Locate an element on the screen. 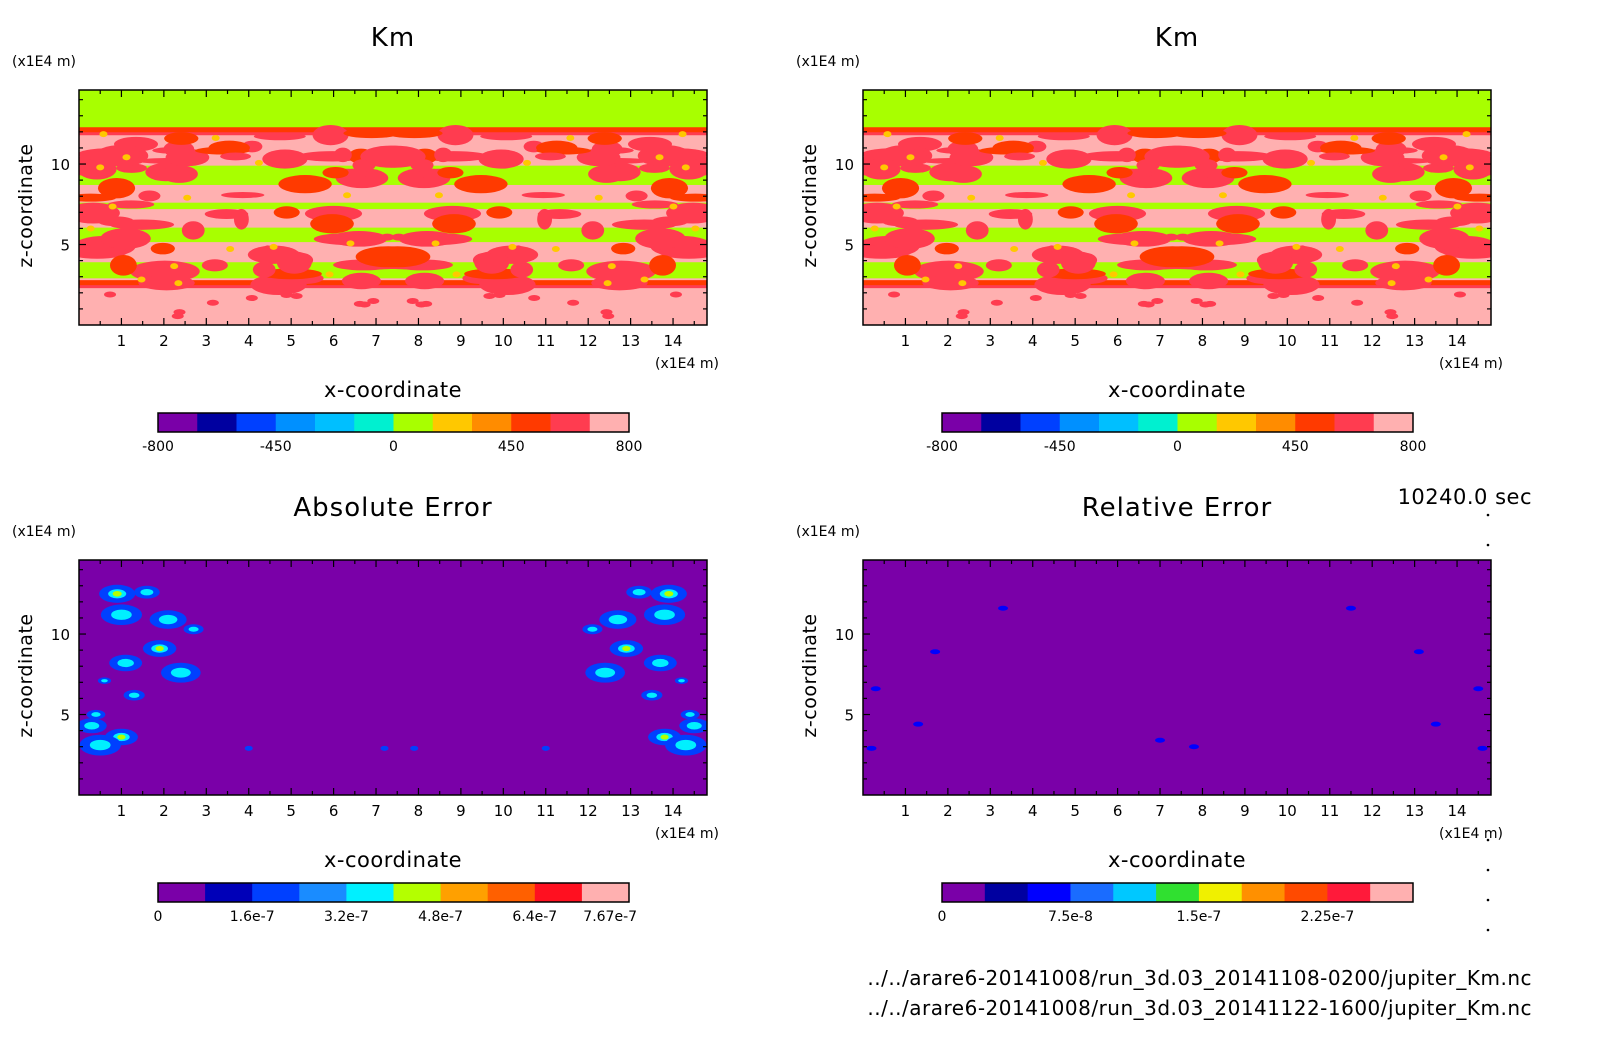 Image resolution: width=1604 pixels, height=1054 pixels. x-tick-label: 3 is located at coordinates (991, 341).